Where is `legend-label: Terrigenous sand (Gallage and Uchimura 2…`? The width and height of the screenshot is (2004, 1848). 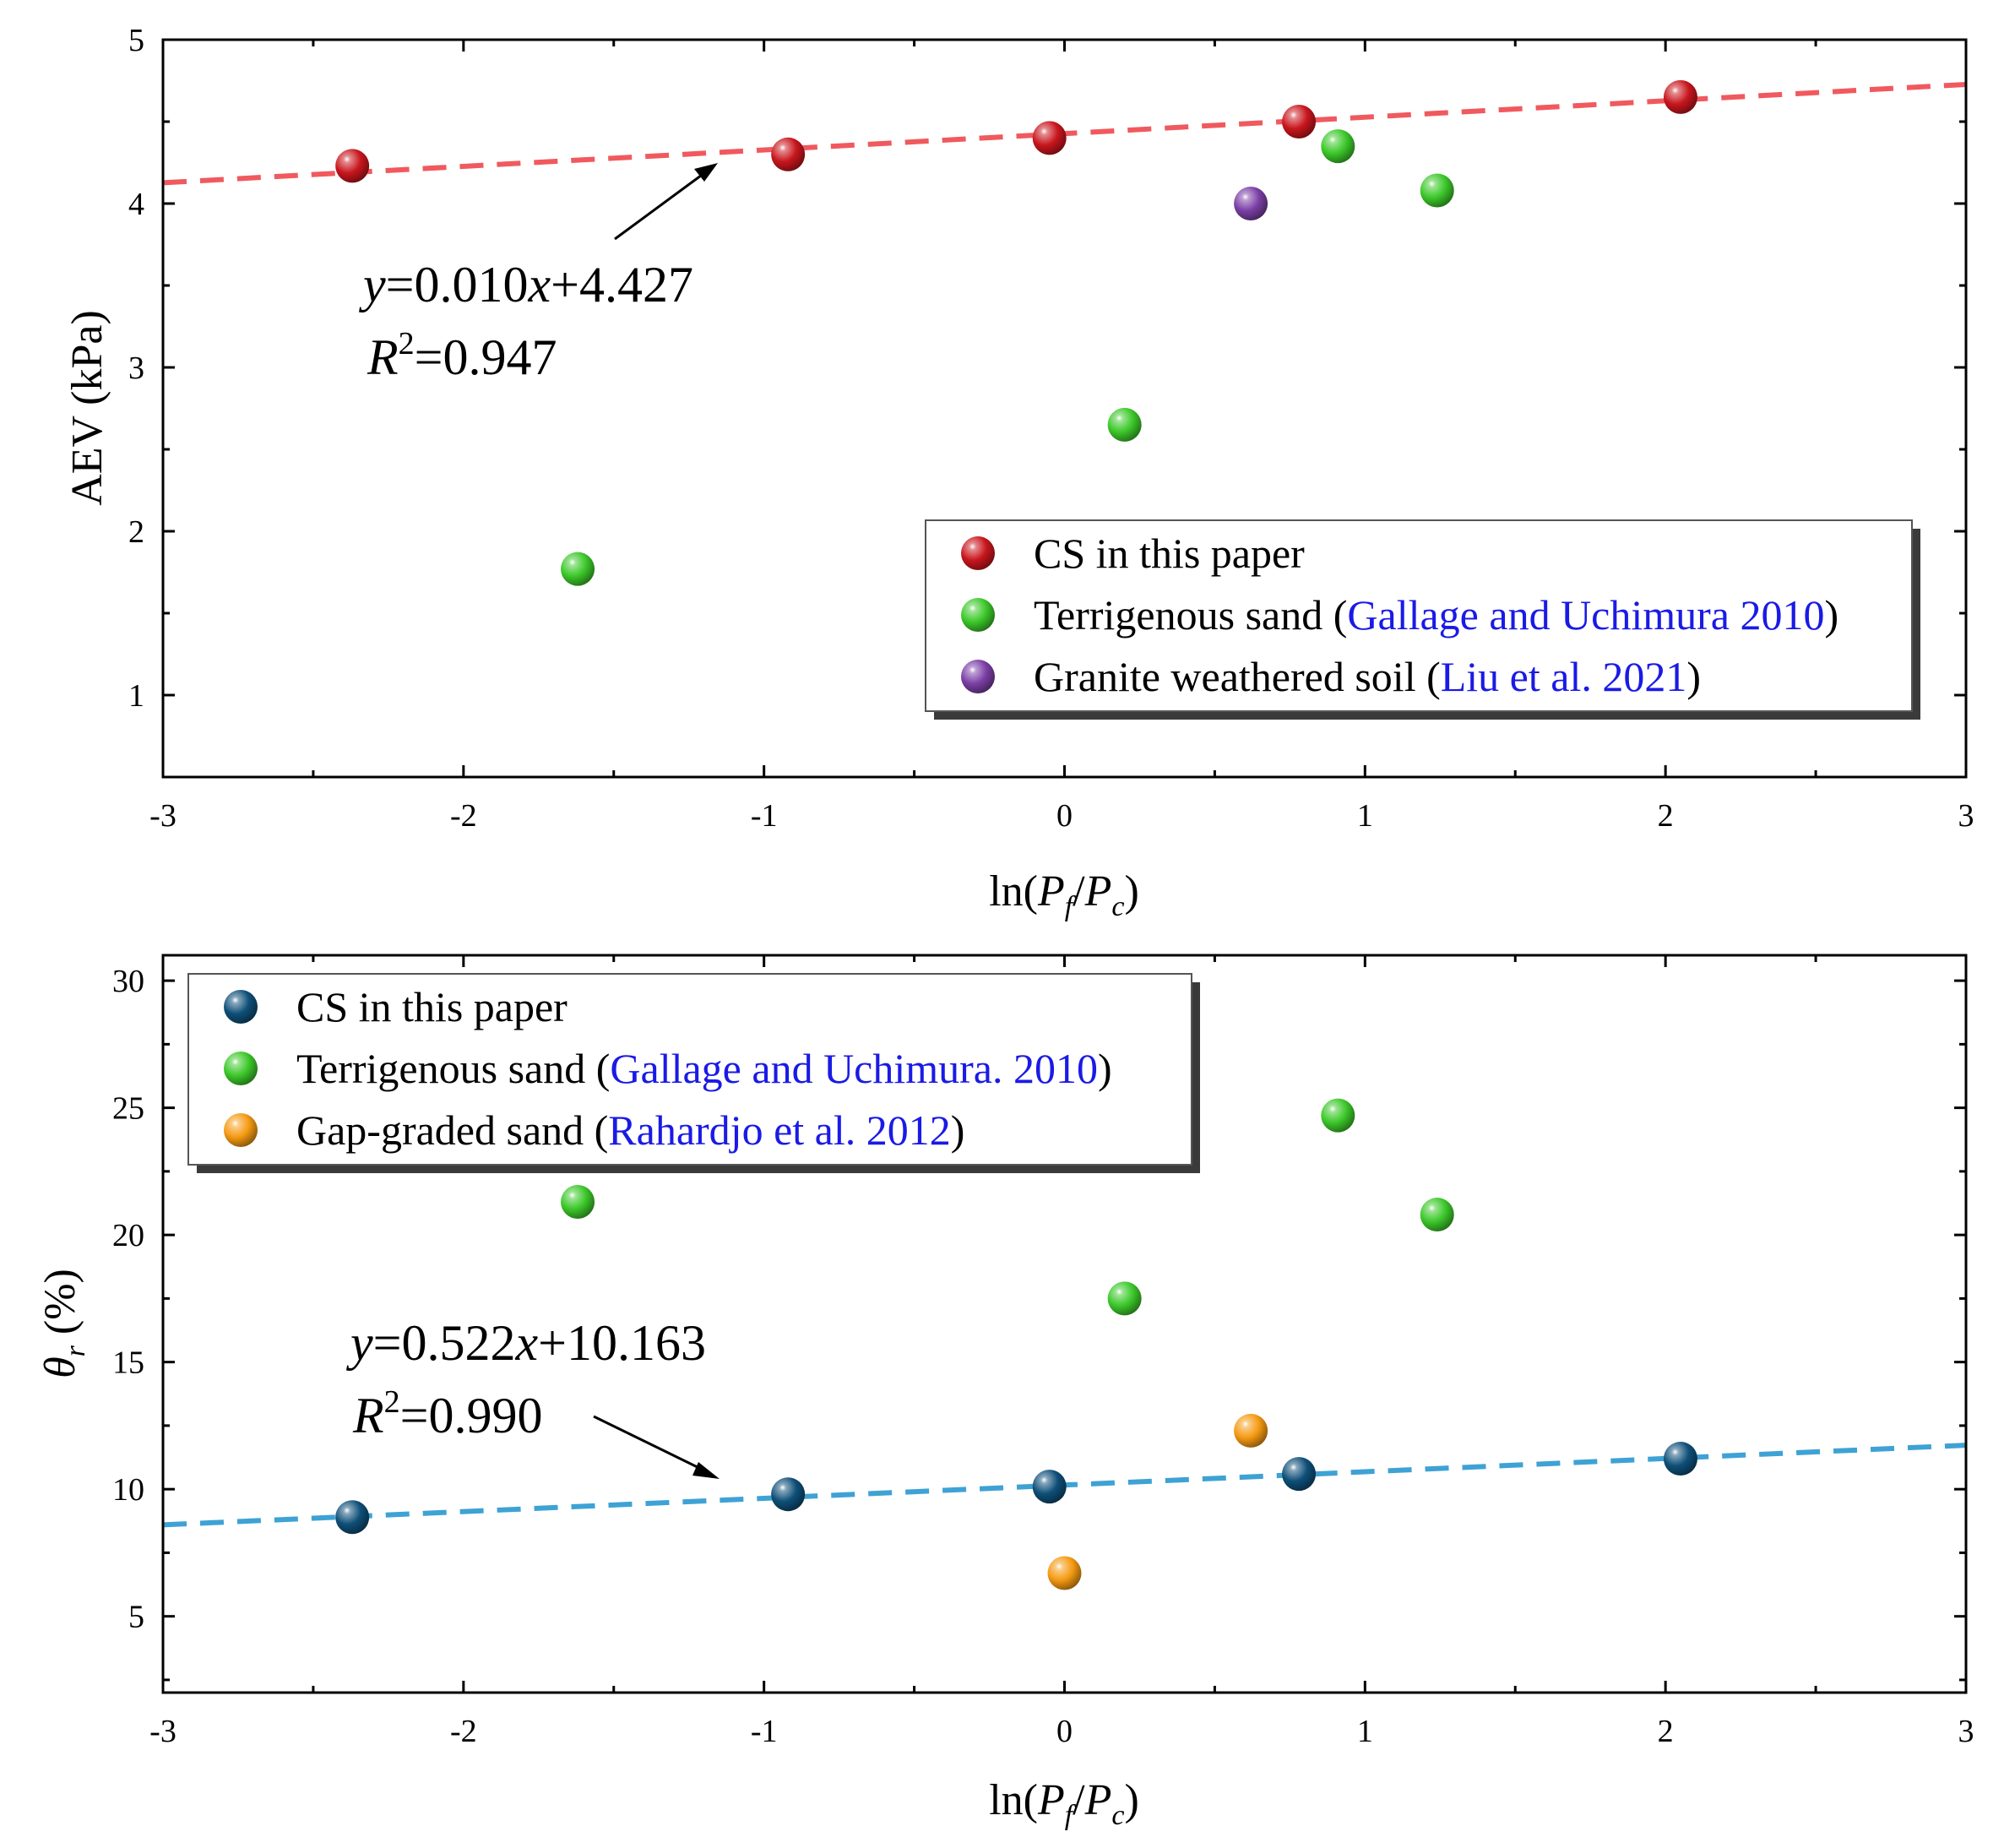
legend-label: Terrigenous sand (Gallage and Uchimura 2… is located at coordinates (1436, 615).